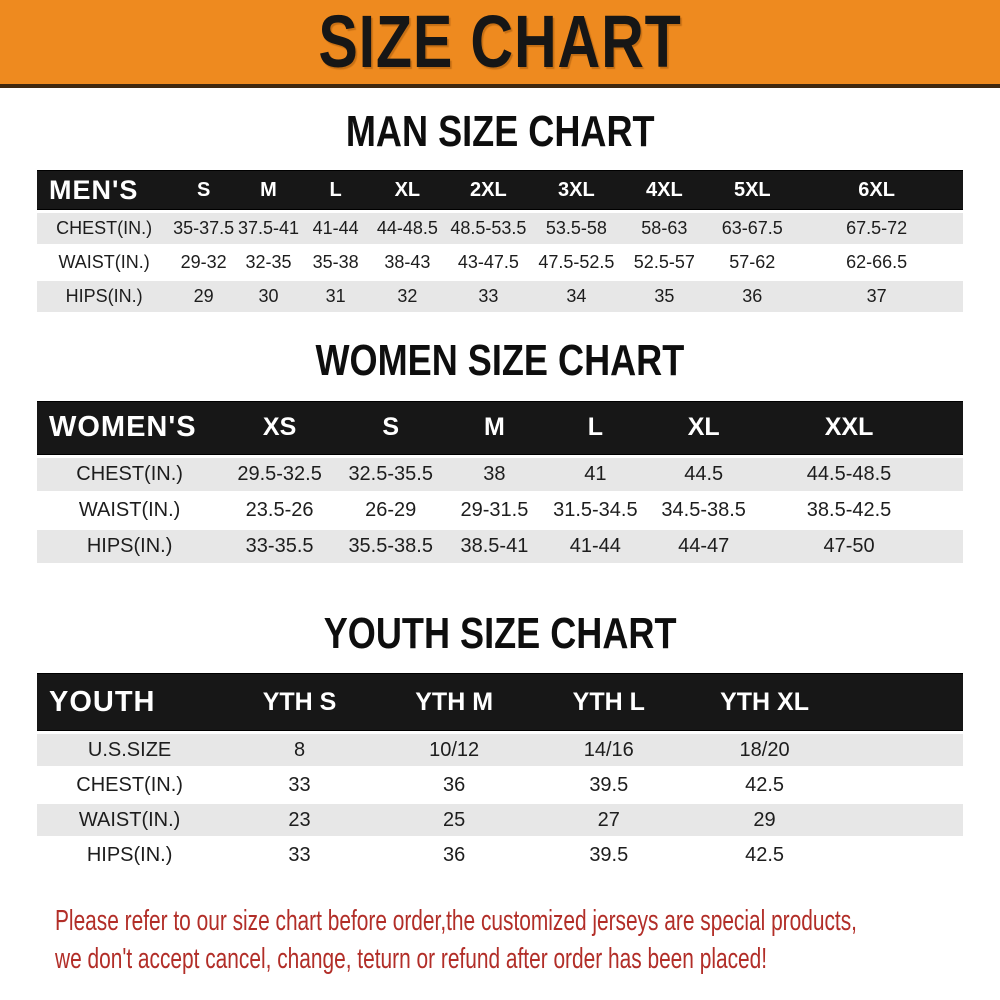 The width and height of the screenshot is (1000, 1000). I want to click on row-label: U.S.SIZE, so click(130, 750).